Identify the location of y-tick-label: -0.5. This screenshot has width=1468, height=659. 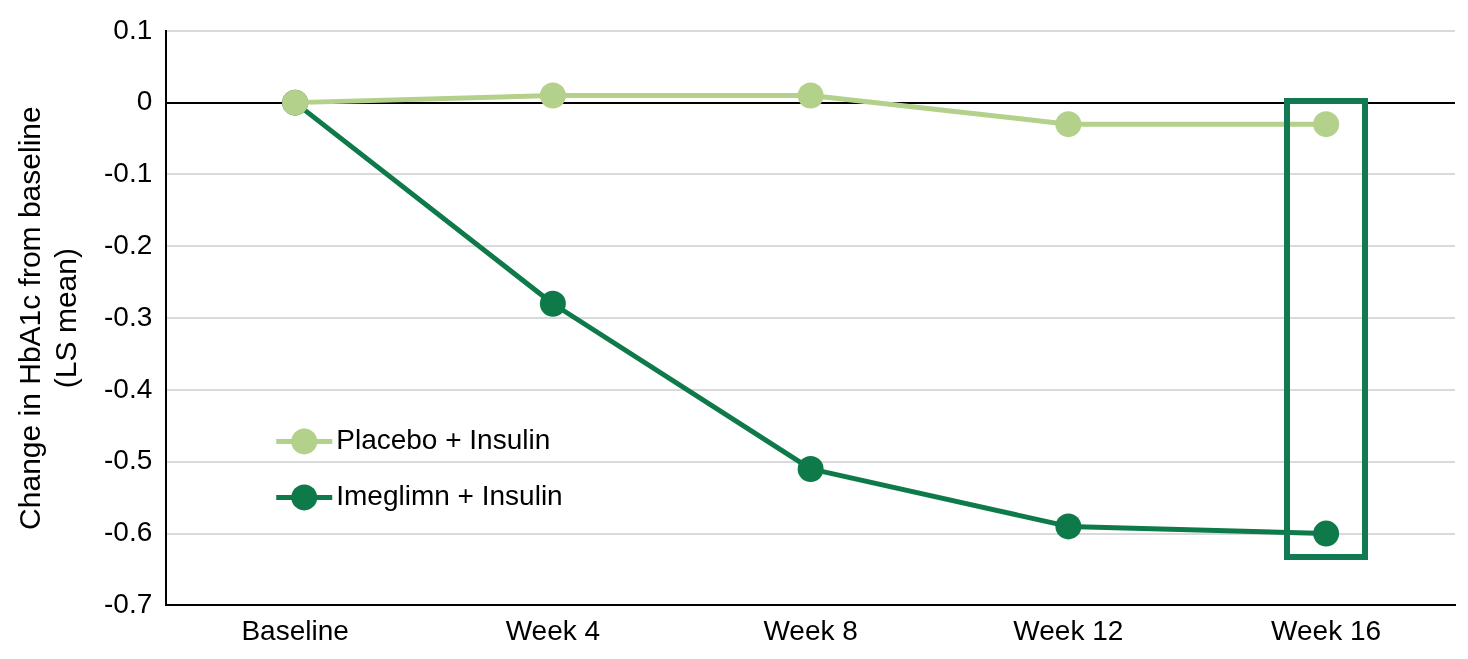
(128, 460).